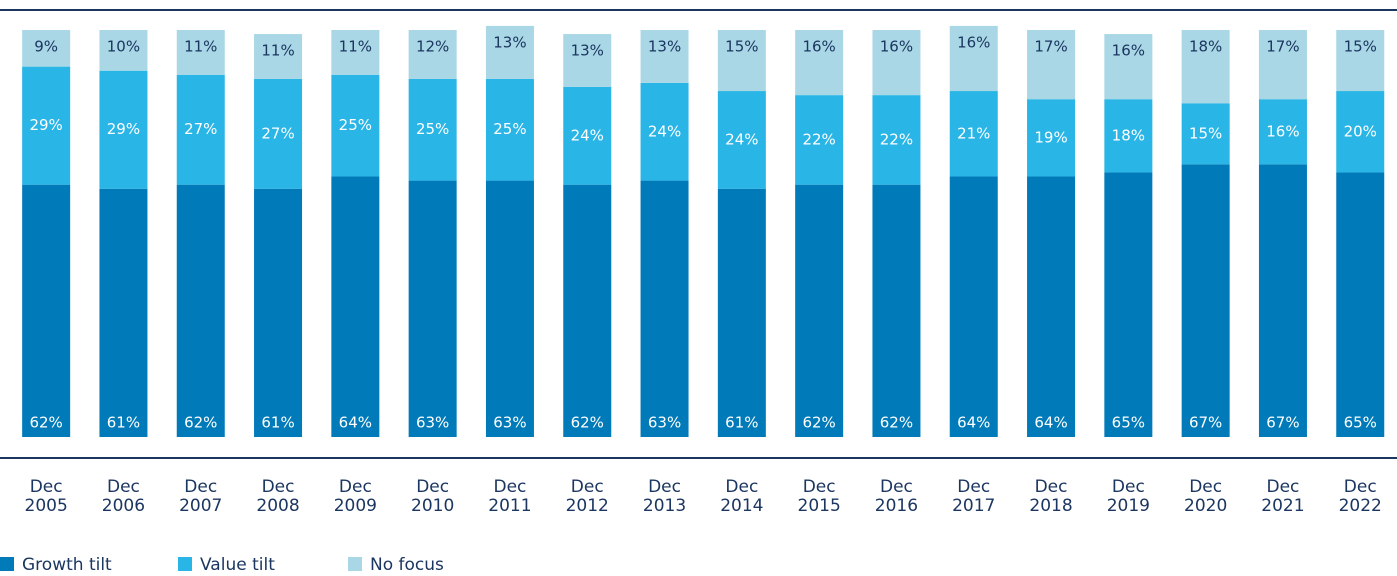 This screenshot has height=576, width=1397. What do you see at coordinates (664, 496) in the screenshot?
I see `x-tick-label: Dec 2013` at bounding box center [664, 496].